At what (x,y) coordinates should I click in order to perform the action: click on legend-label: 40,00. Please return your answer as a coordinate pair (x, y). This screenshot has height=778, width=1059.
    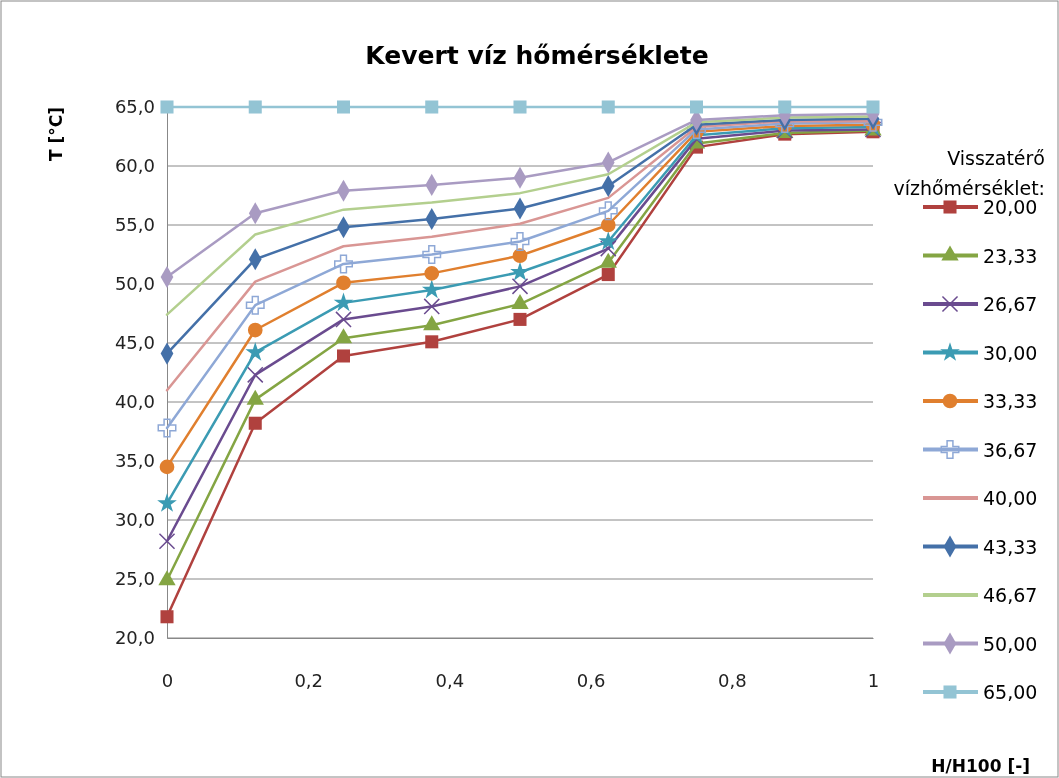
    Looking at the image, I should click on (1010, 498).